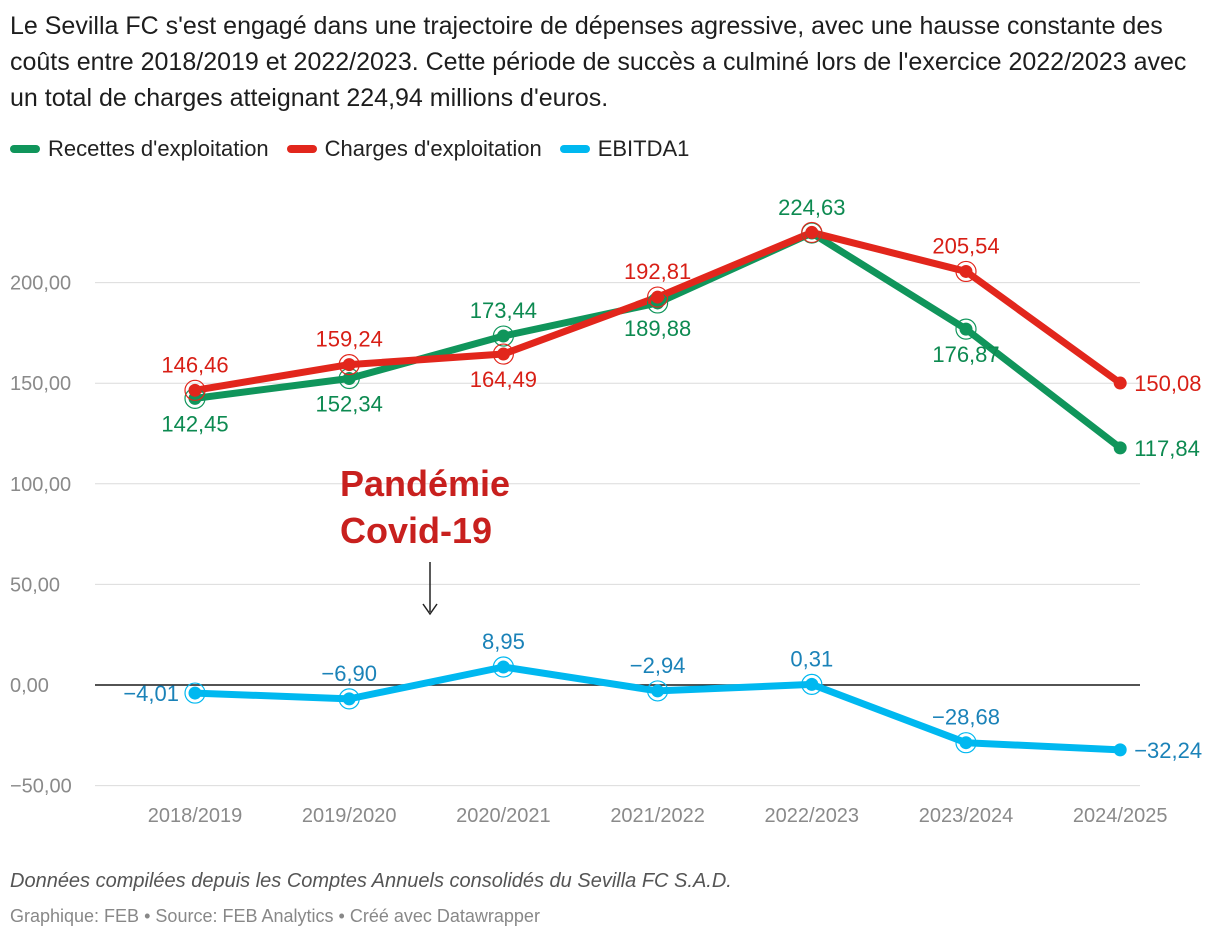 This screenshot has height=942, width=1220. Describe the element at coordinates (444, 916) in the screenshot. I see `credit-created: Créé avec Datawrapper` at that location.